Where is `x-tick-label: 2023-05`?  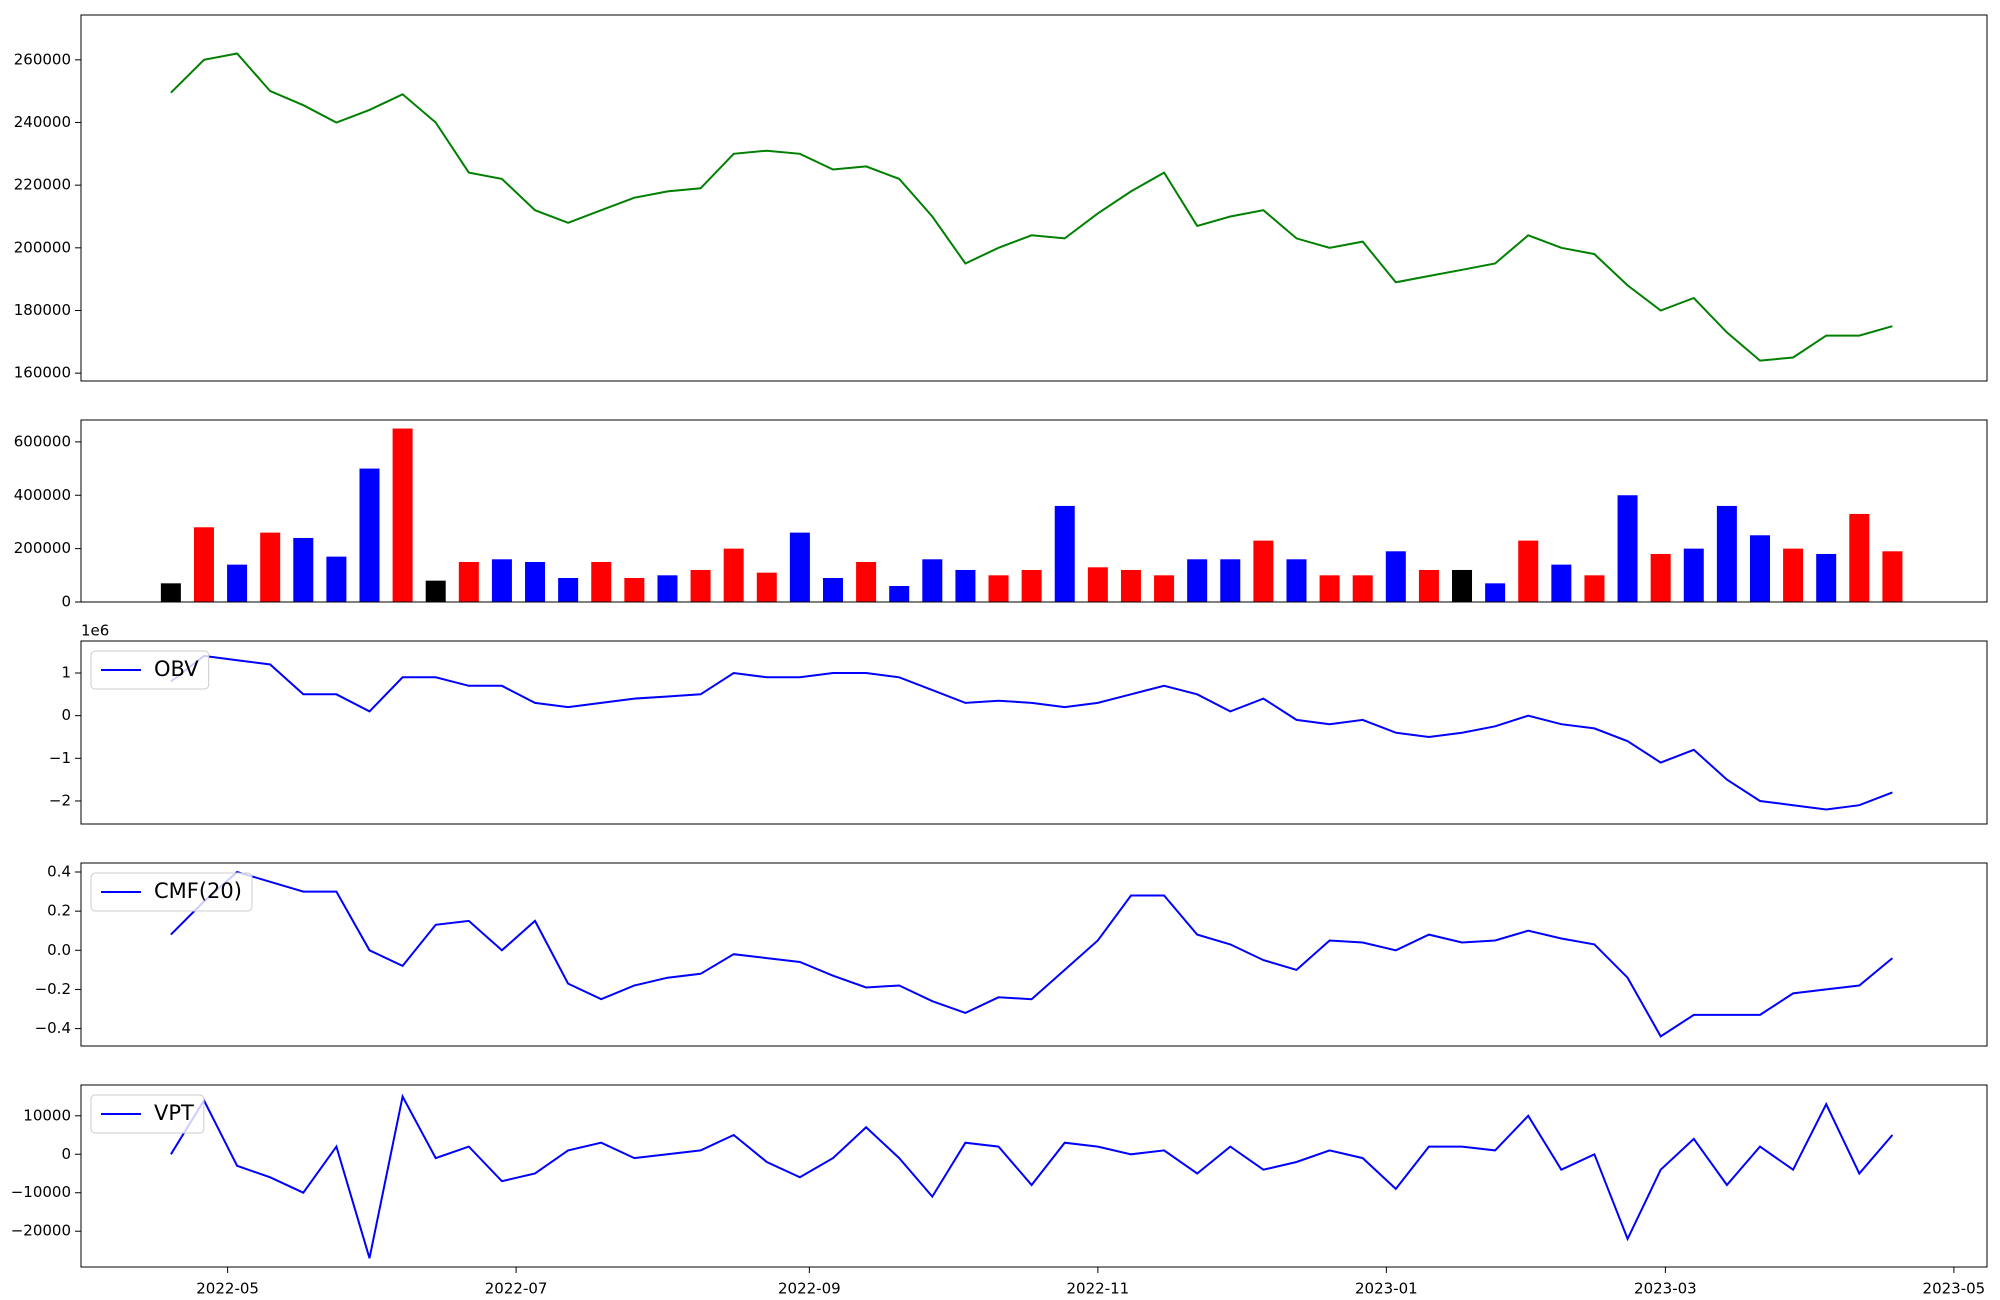
x-tick-label: 2023-05 is located at coordinates (1954, 1289).